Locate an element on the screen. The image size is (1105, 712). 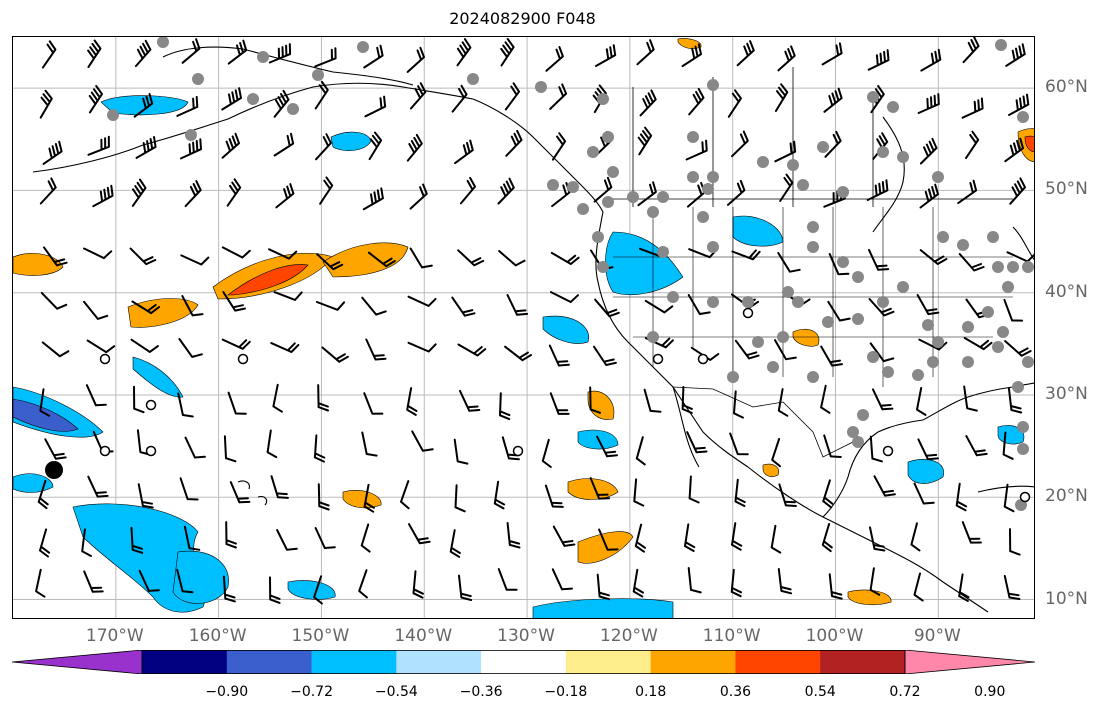
longitude-label: 110°W is located at coordinates (731, 636).